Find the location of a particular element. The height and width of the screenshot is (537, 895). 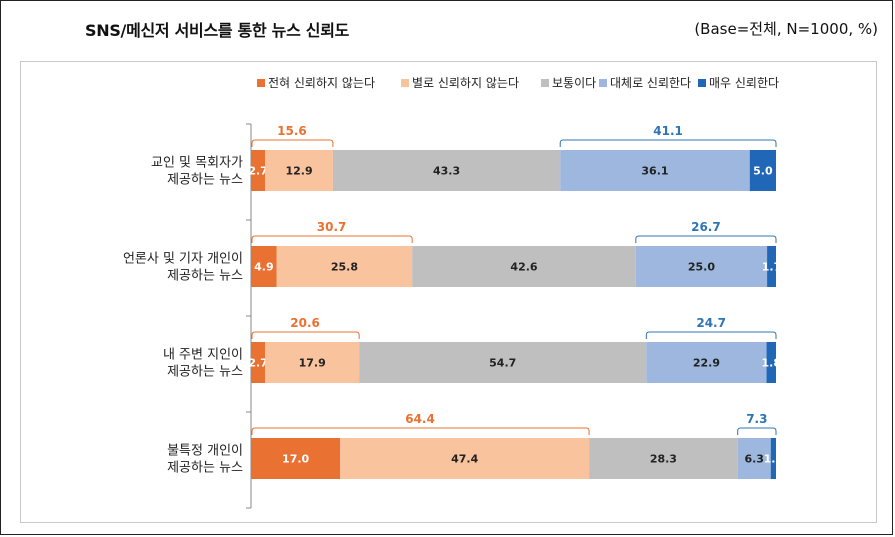

legend-label-4: 대체로 신뢰한다 is located at coordinates (650, 83).